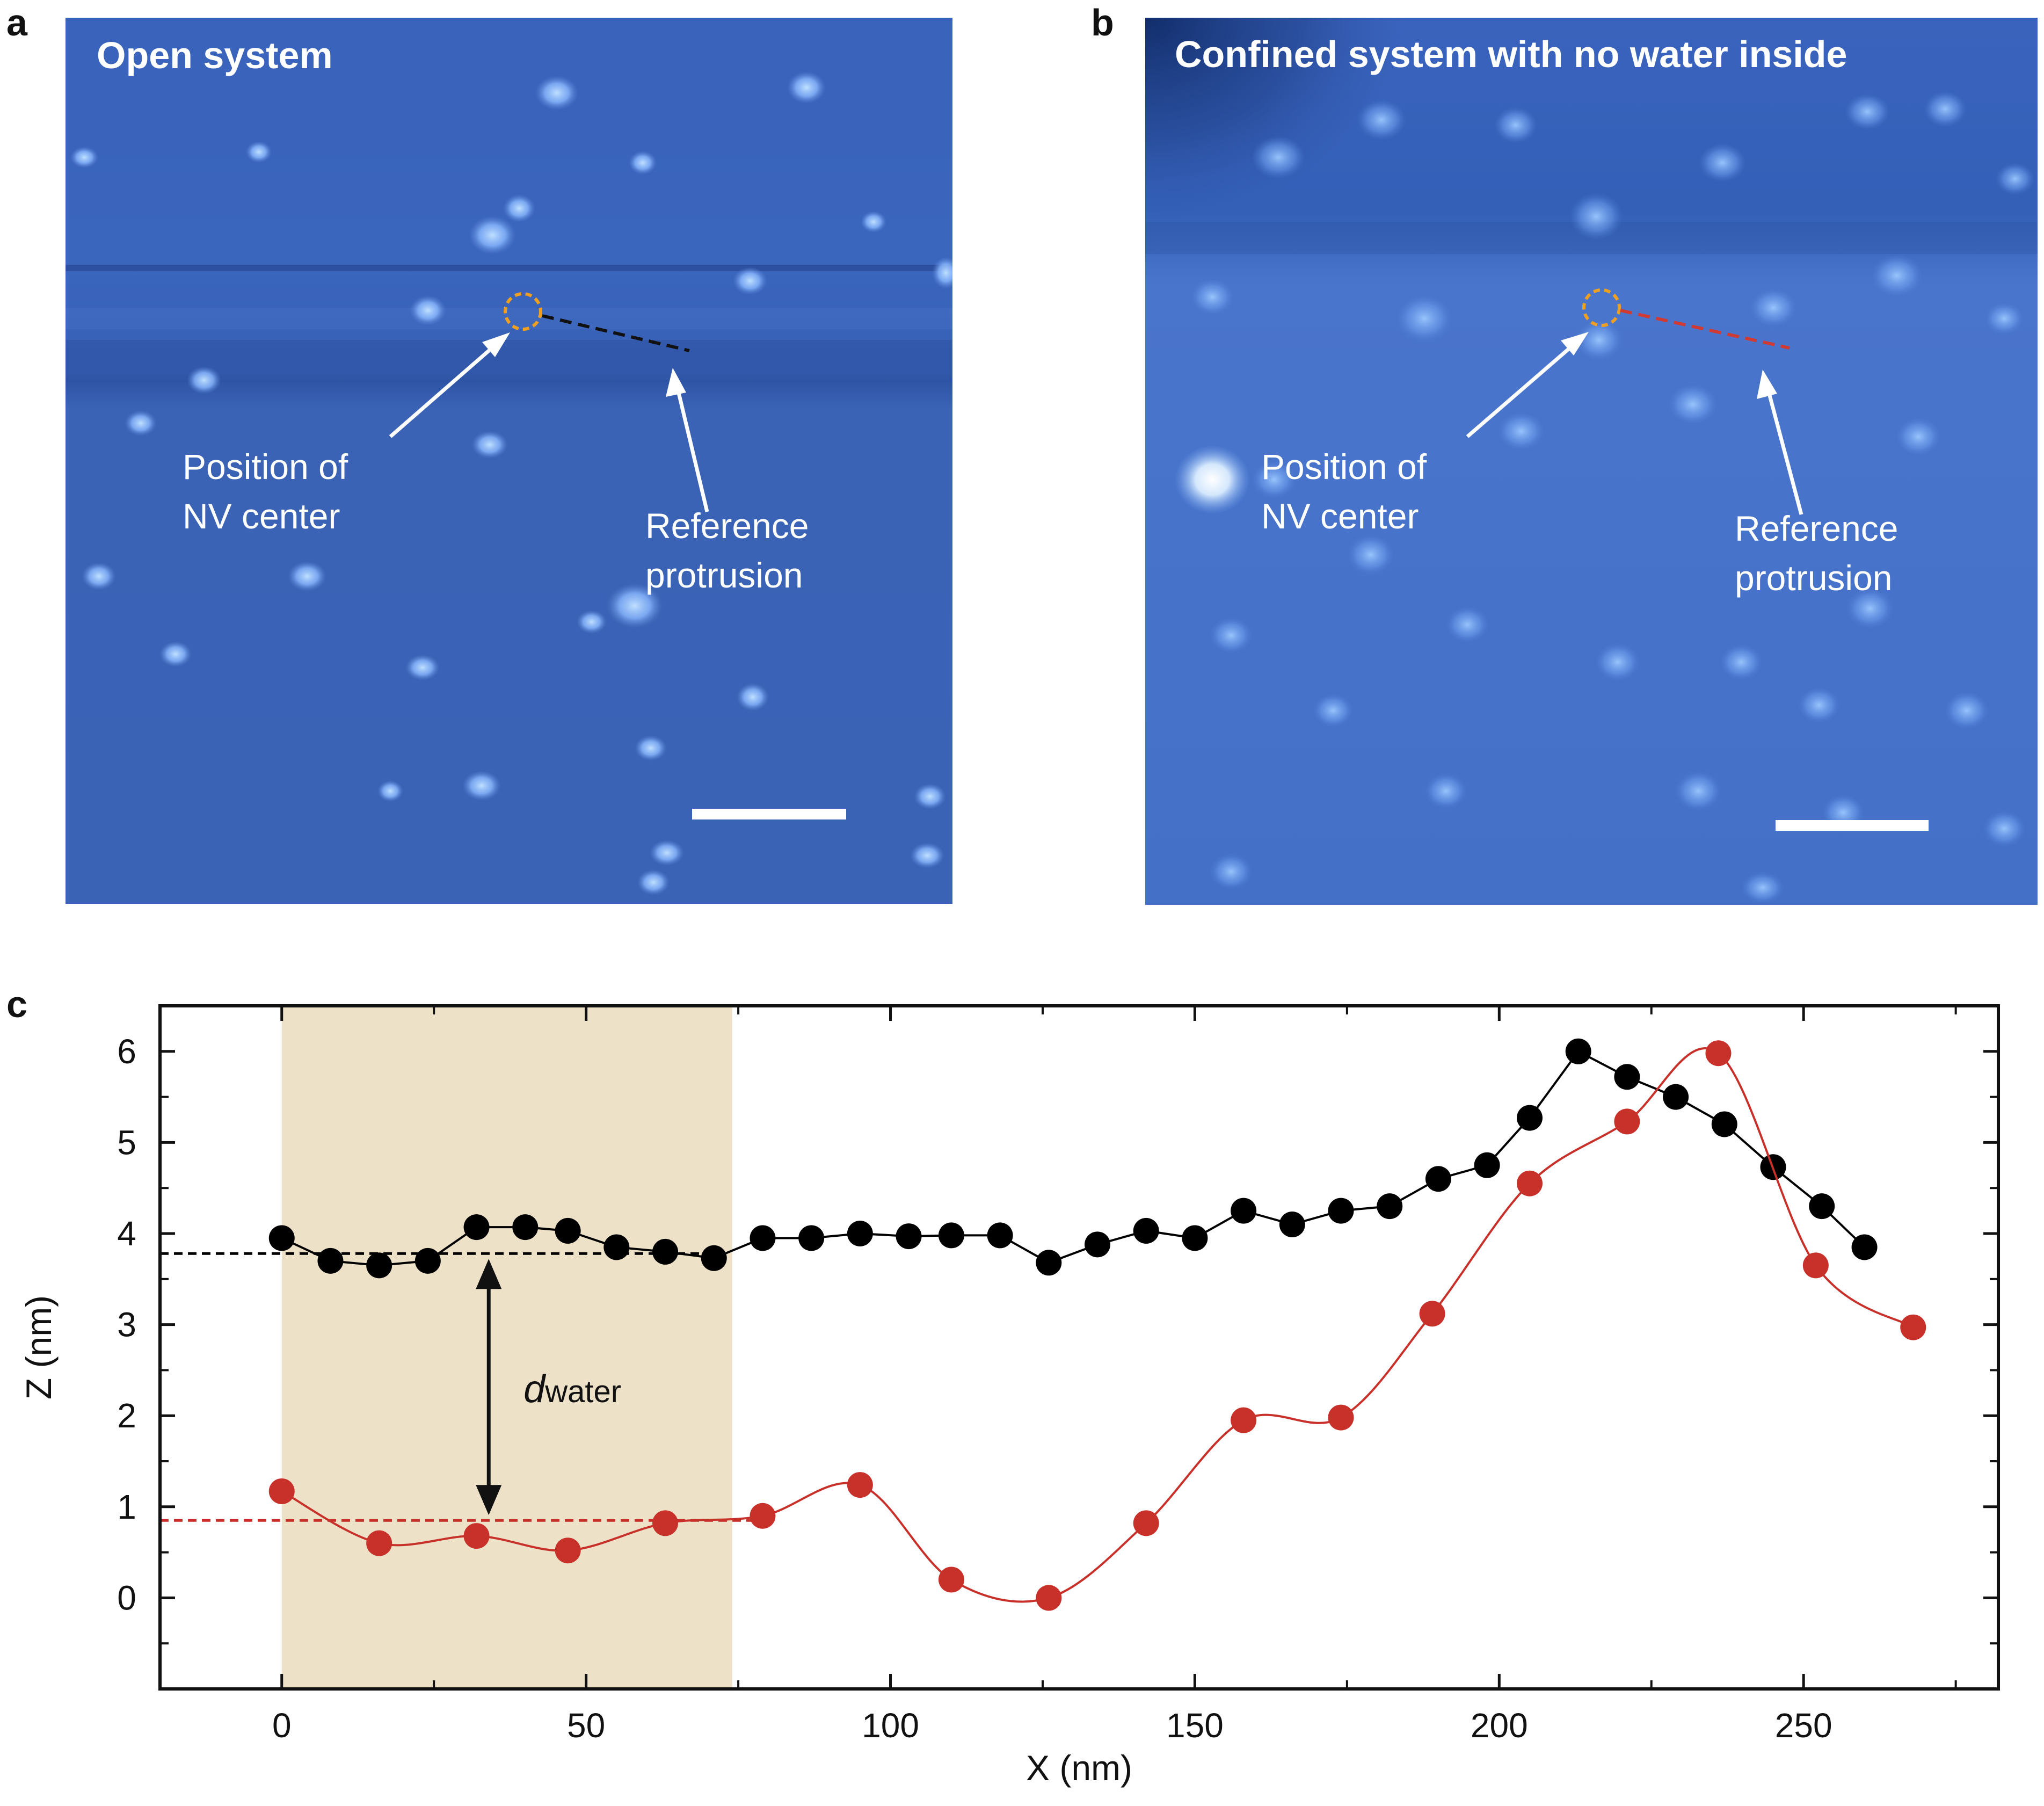  I want to click on ref-label-b-line1: Reference, so click(1816, 528).